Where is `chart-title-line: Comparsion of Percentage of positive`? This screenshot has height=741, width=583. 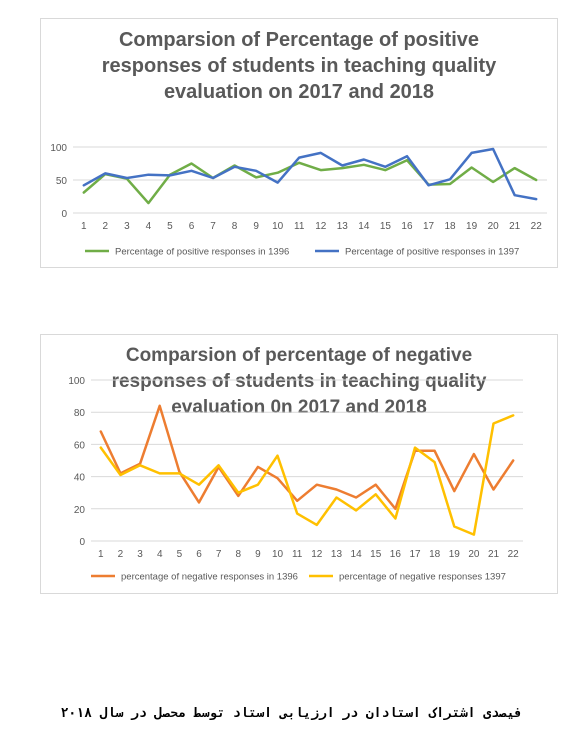
chart-title-line: Comparsion of Percentage of positive is located at coordinates (299, 40).